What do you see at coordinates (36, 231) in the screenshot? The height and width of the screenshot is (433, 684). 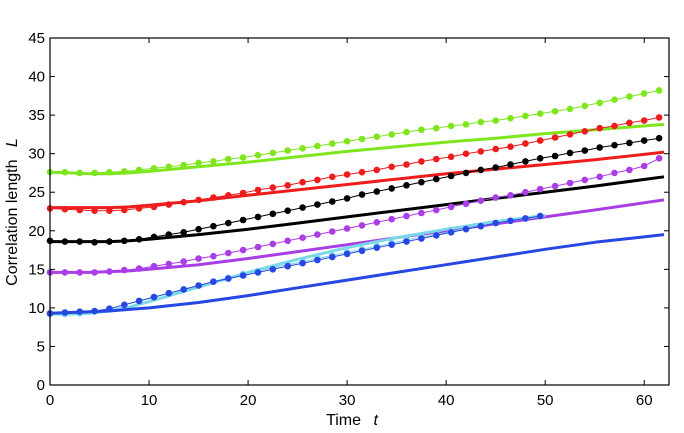 I see `y-tick-label: 20` at bounding box center [36, 231].